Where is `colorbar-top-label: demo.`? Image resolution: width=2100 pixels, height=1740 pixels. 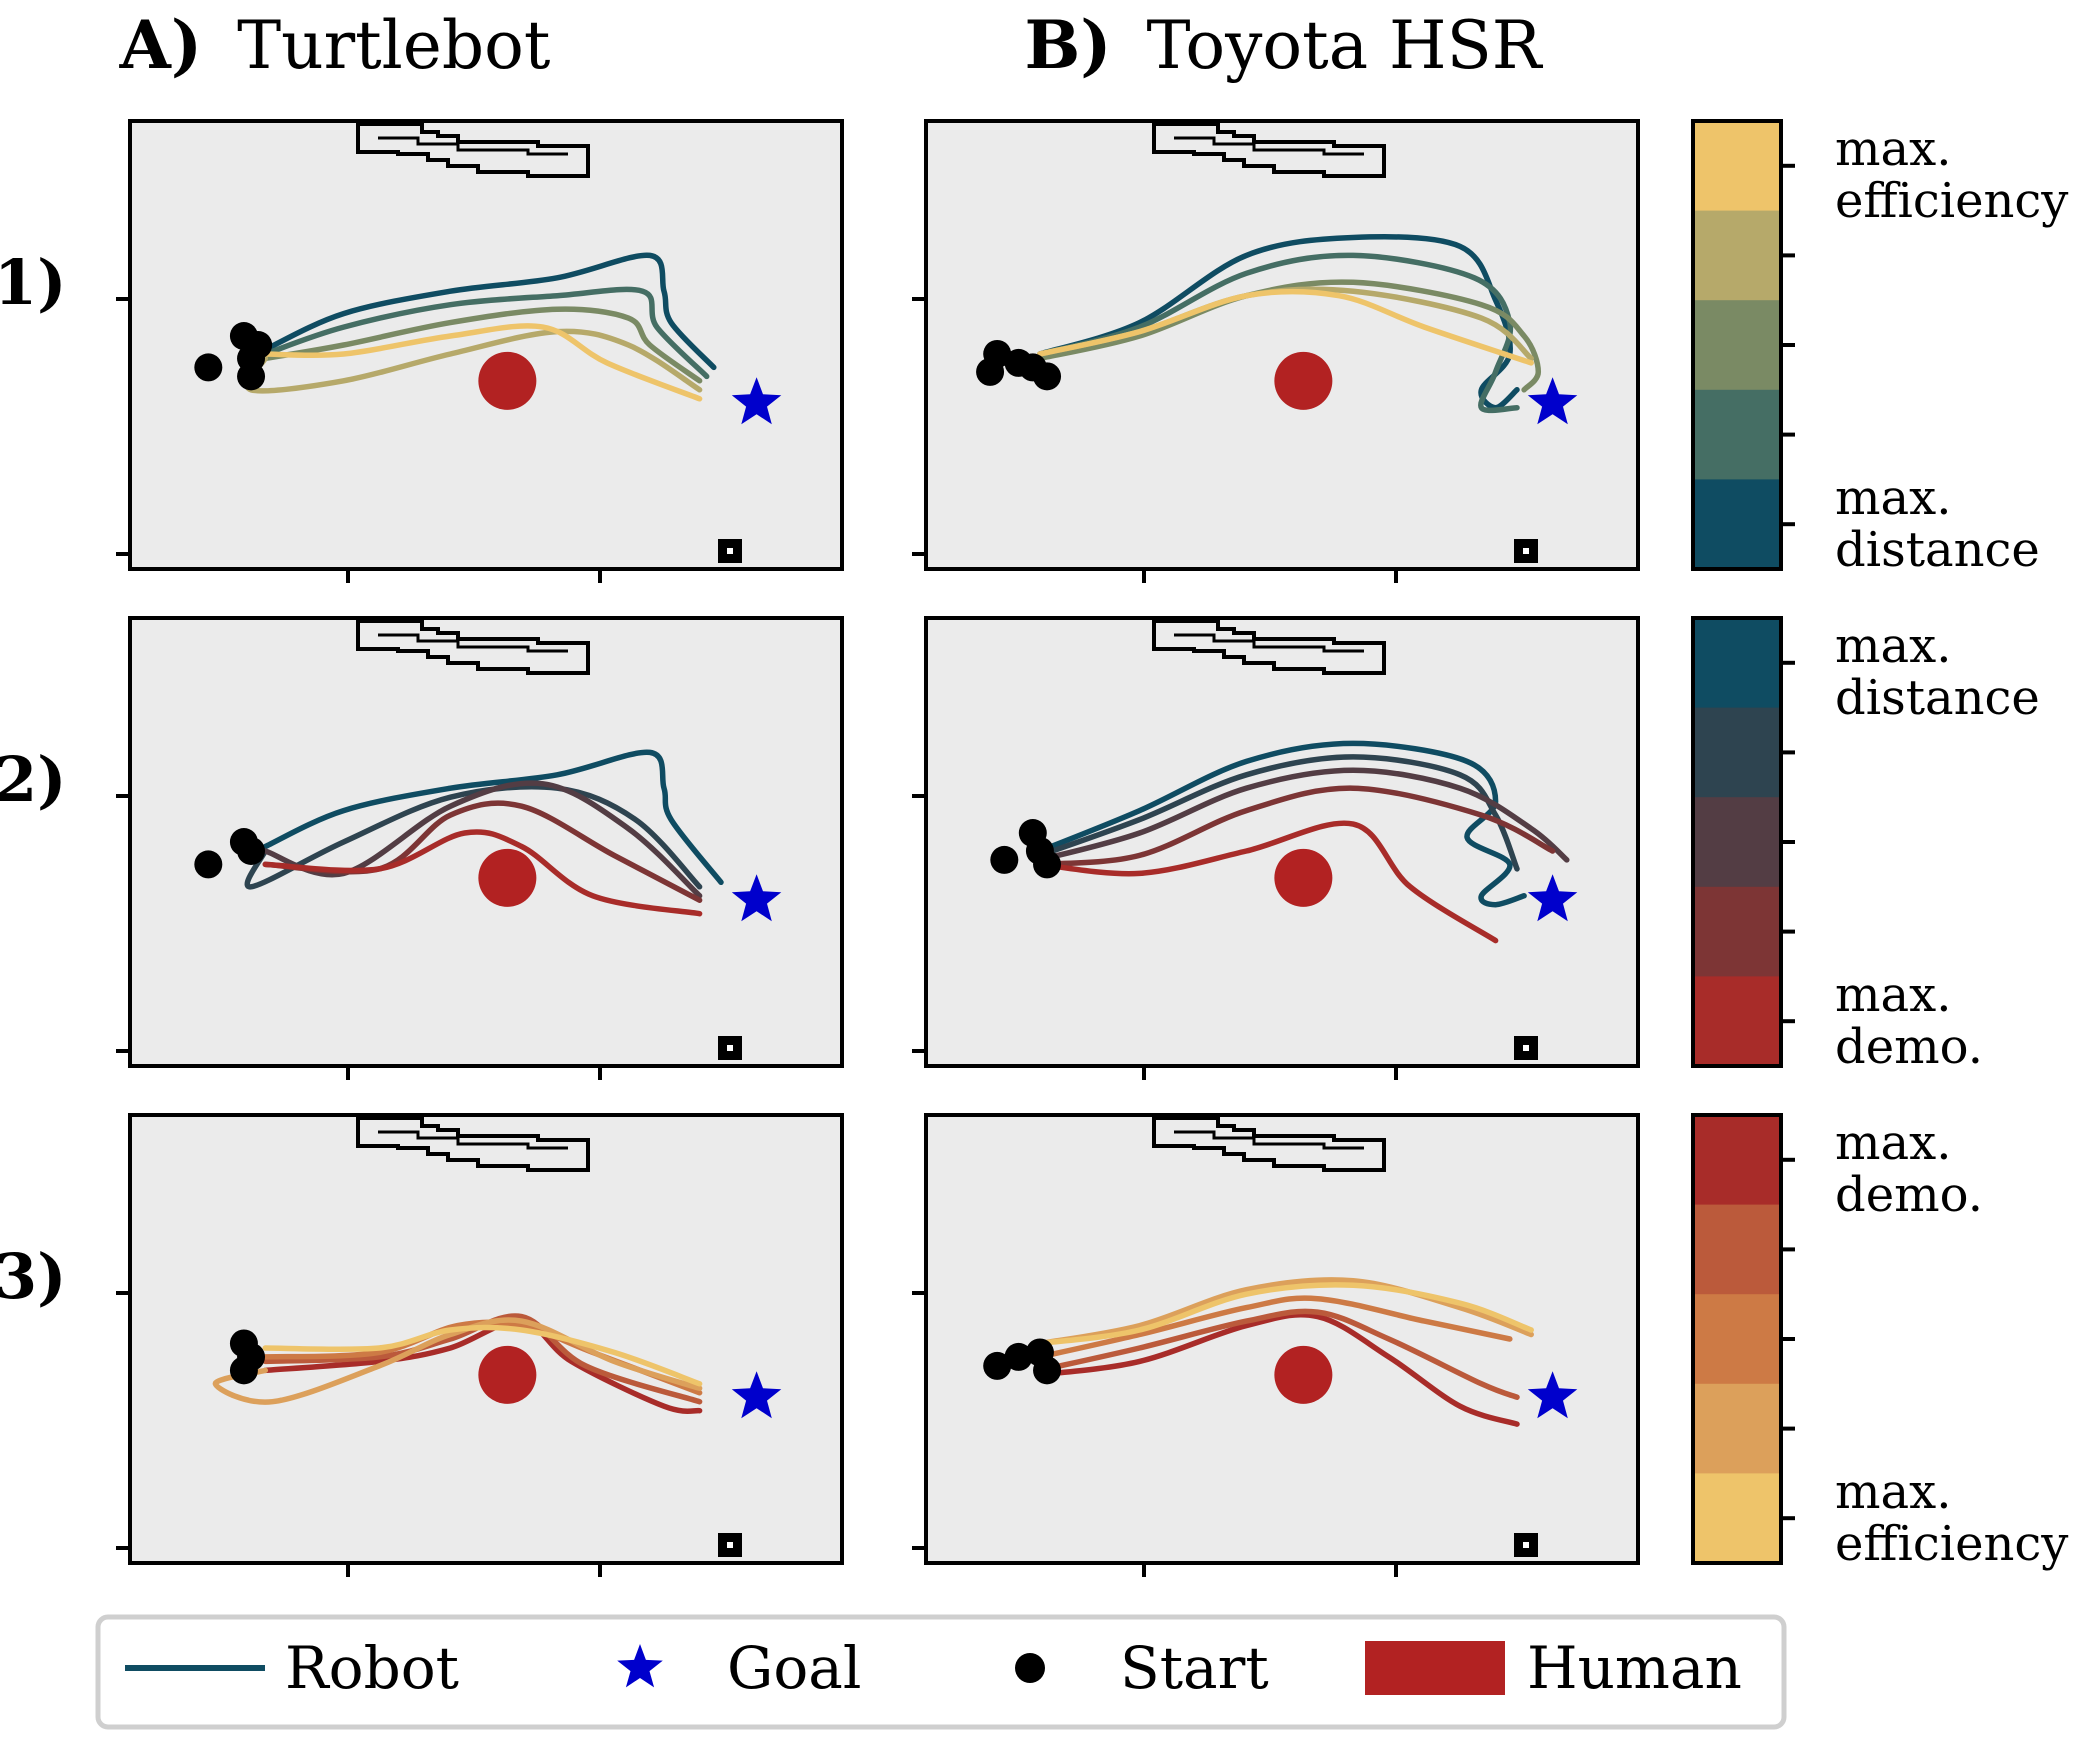 colorbar-top-label: demo. is located at coordinates (1909, 1195).